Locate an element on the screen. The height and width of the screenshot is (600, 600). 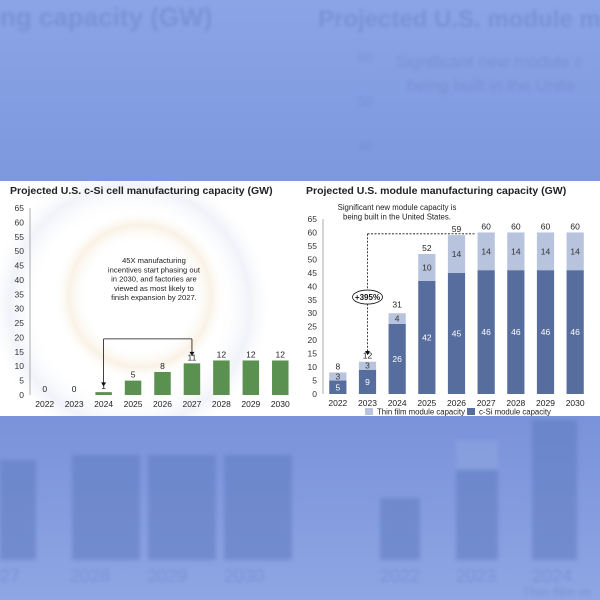
left-annotation-line-5: finish expansion by 2027. is located at coordinates (154, 297).